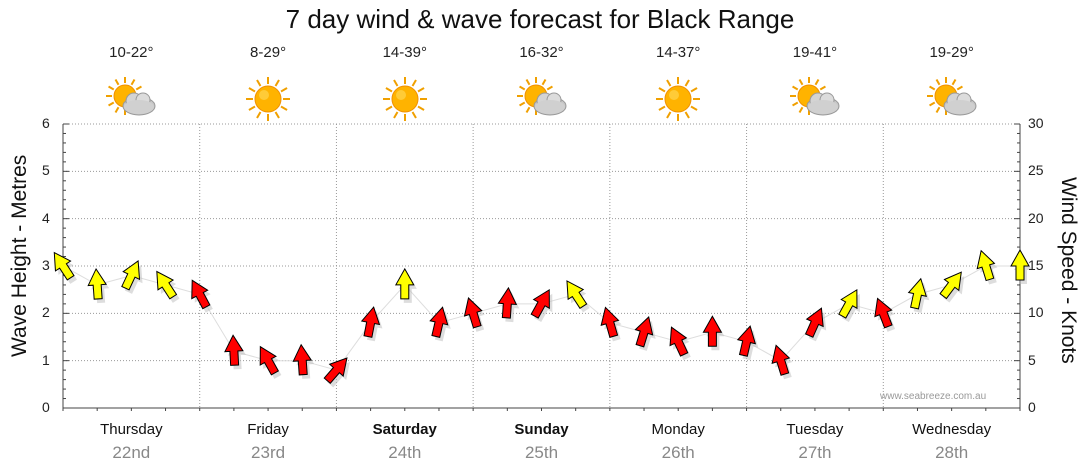  What do you see at coordinates (404, 429) in the screenshot?
I see `day-name-label: Saturday` at bounding box center [404, 429].